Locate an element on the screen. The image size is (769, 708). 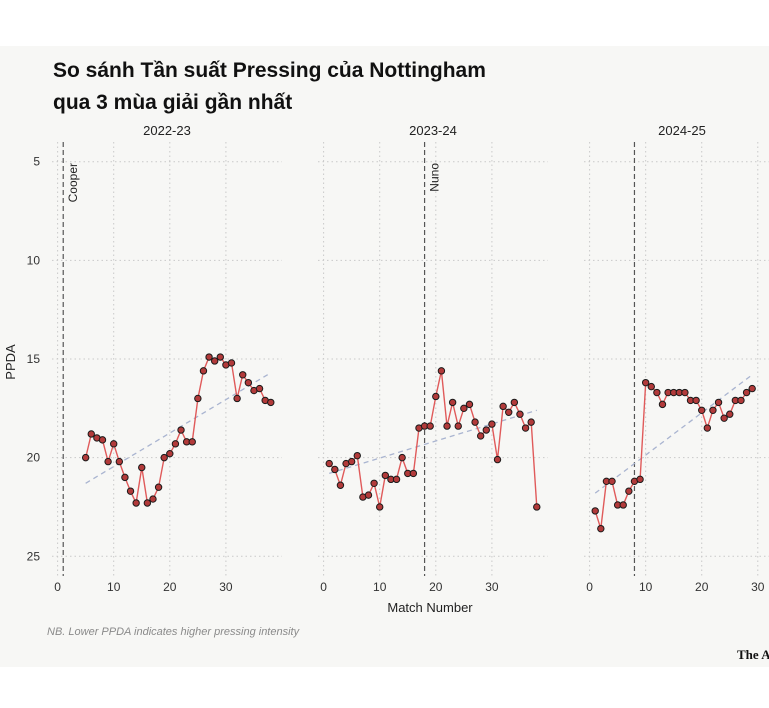
brand-logo: The A is located at coordinates (753, 654).